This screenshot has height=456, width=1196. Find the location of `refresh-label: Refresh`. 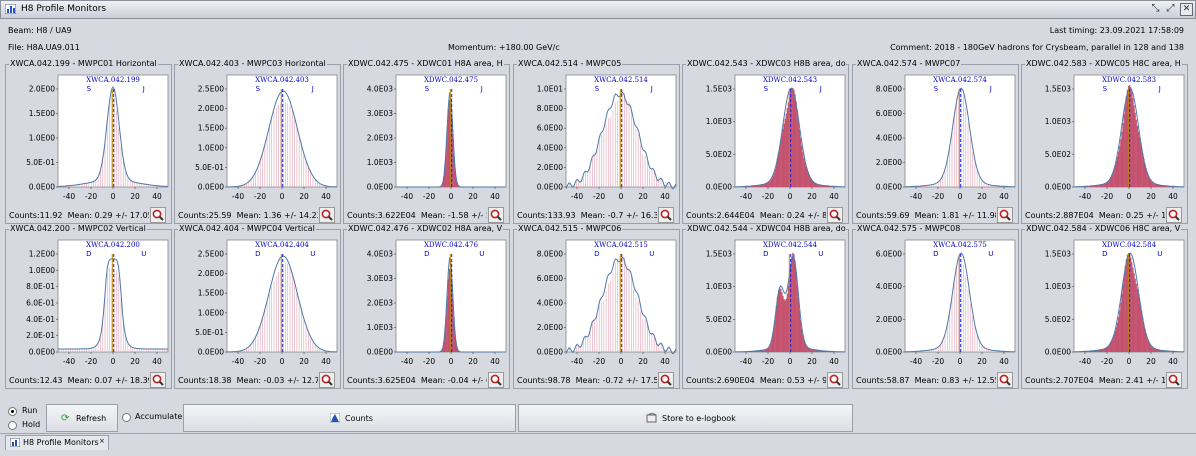

refresh-label: Refresh is located at coordinates (91, 418).